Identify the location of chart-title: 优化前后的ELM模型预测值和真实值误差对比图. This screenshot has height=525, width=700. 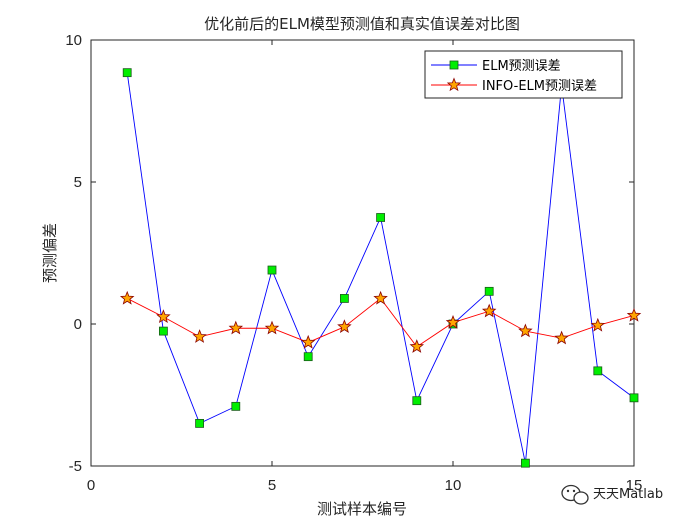
(362, 24).